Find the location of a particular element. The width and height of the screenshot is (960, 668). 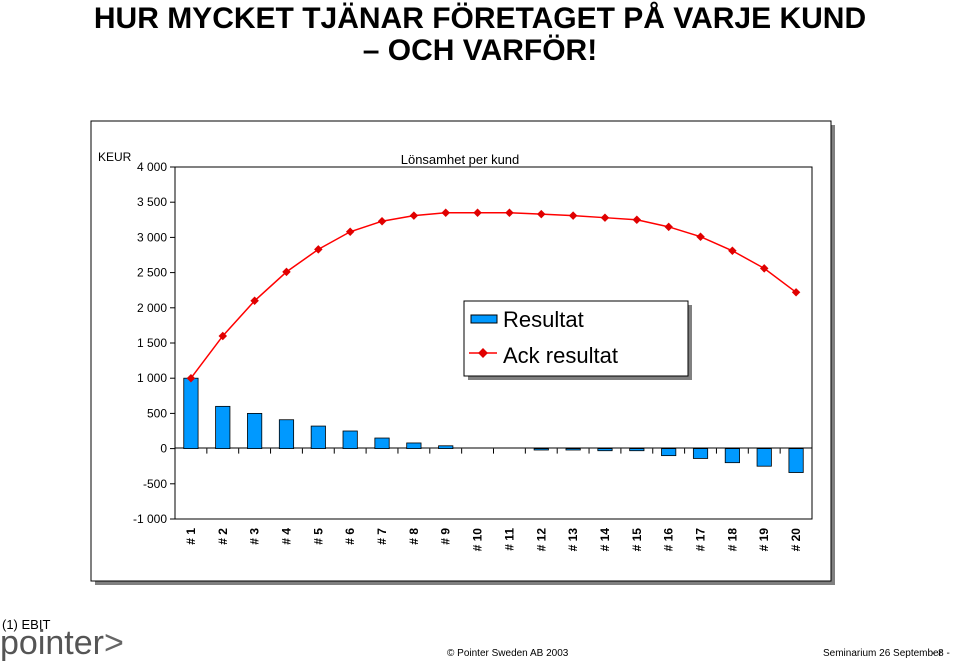

page-title-line-2: – OCH VARFÖR! is located at coordinates (480, 50).